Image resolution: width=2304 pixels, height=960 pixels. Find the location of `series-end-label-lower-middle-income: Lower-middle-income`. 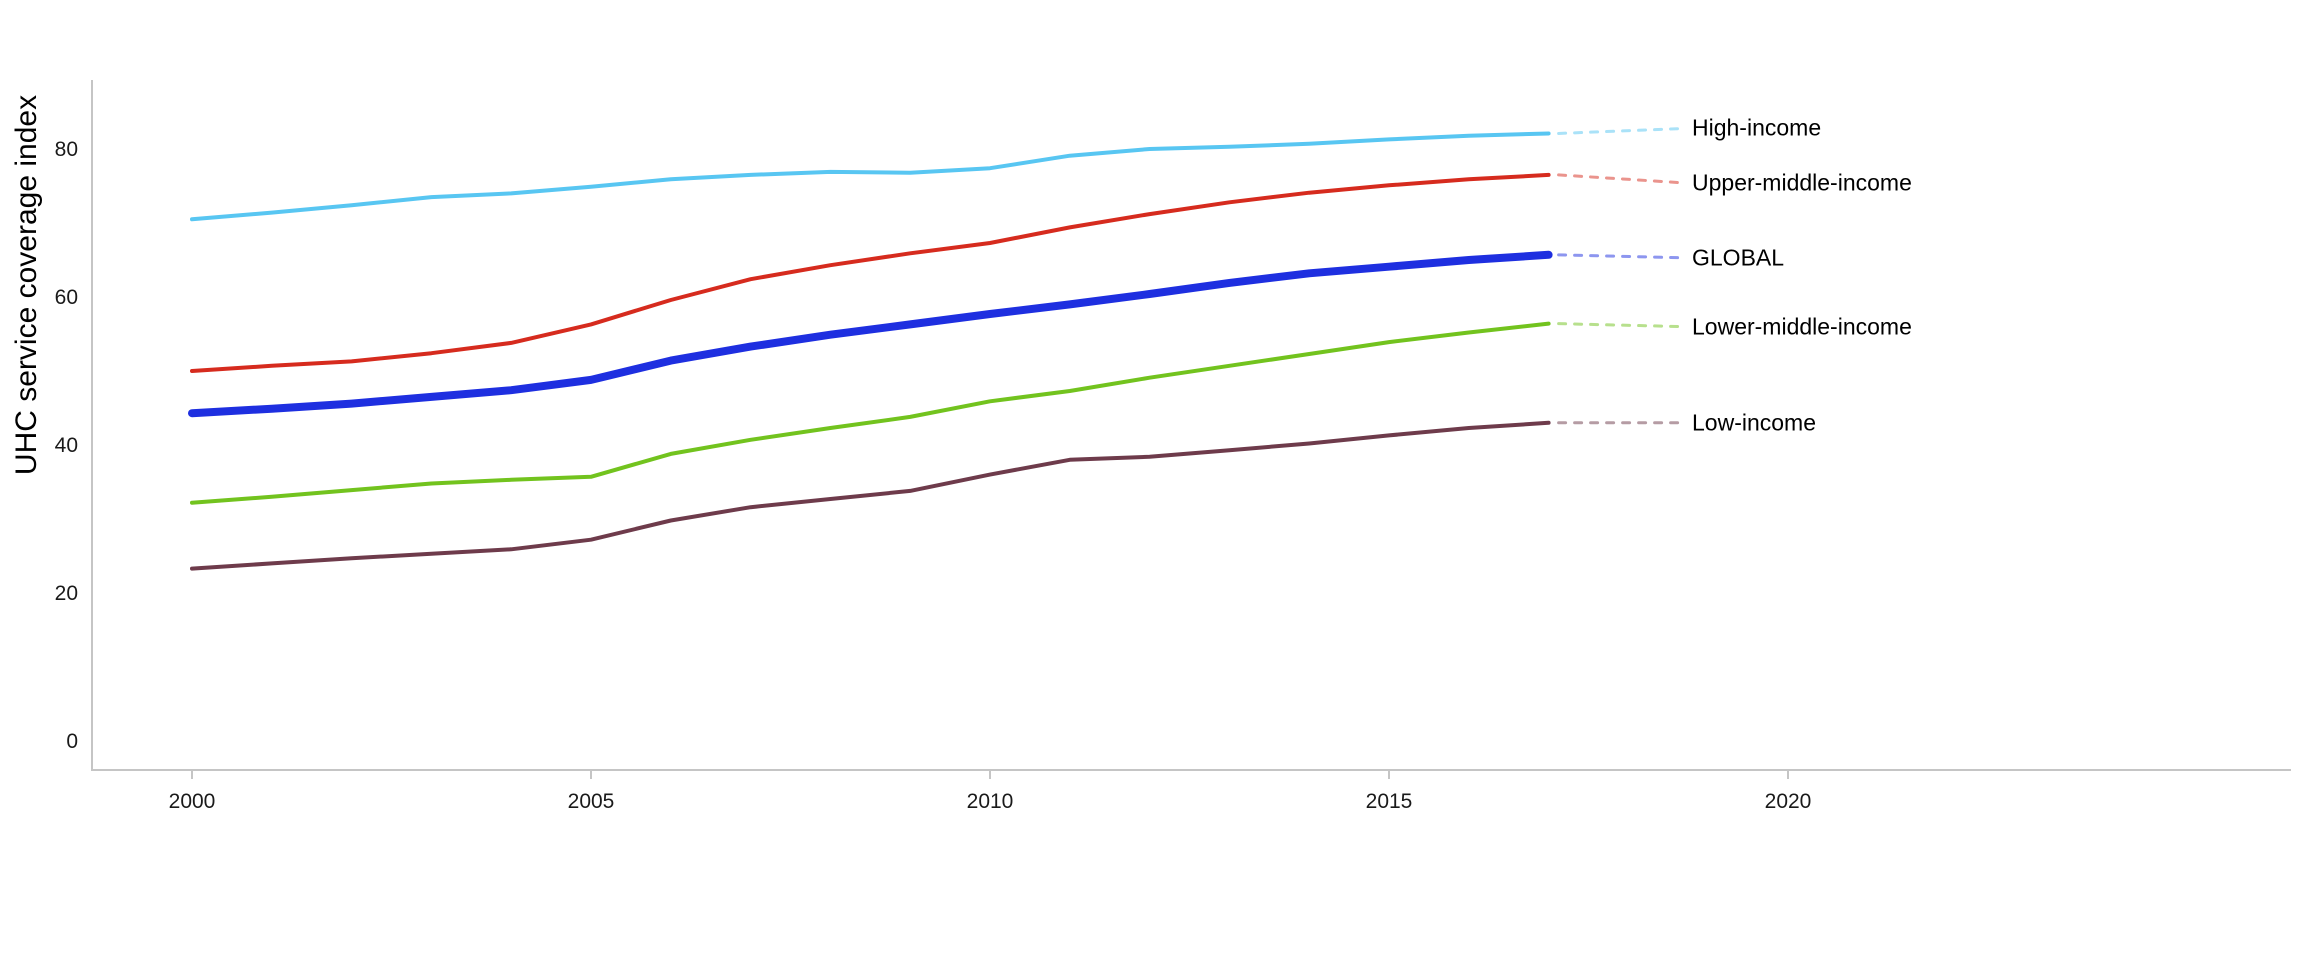

series-end-label-lower-middle-income: Lower-middle-income is located at coordinates (1802, 326).